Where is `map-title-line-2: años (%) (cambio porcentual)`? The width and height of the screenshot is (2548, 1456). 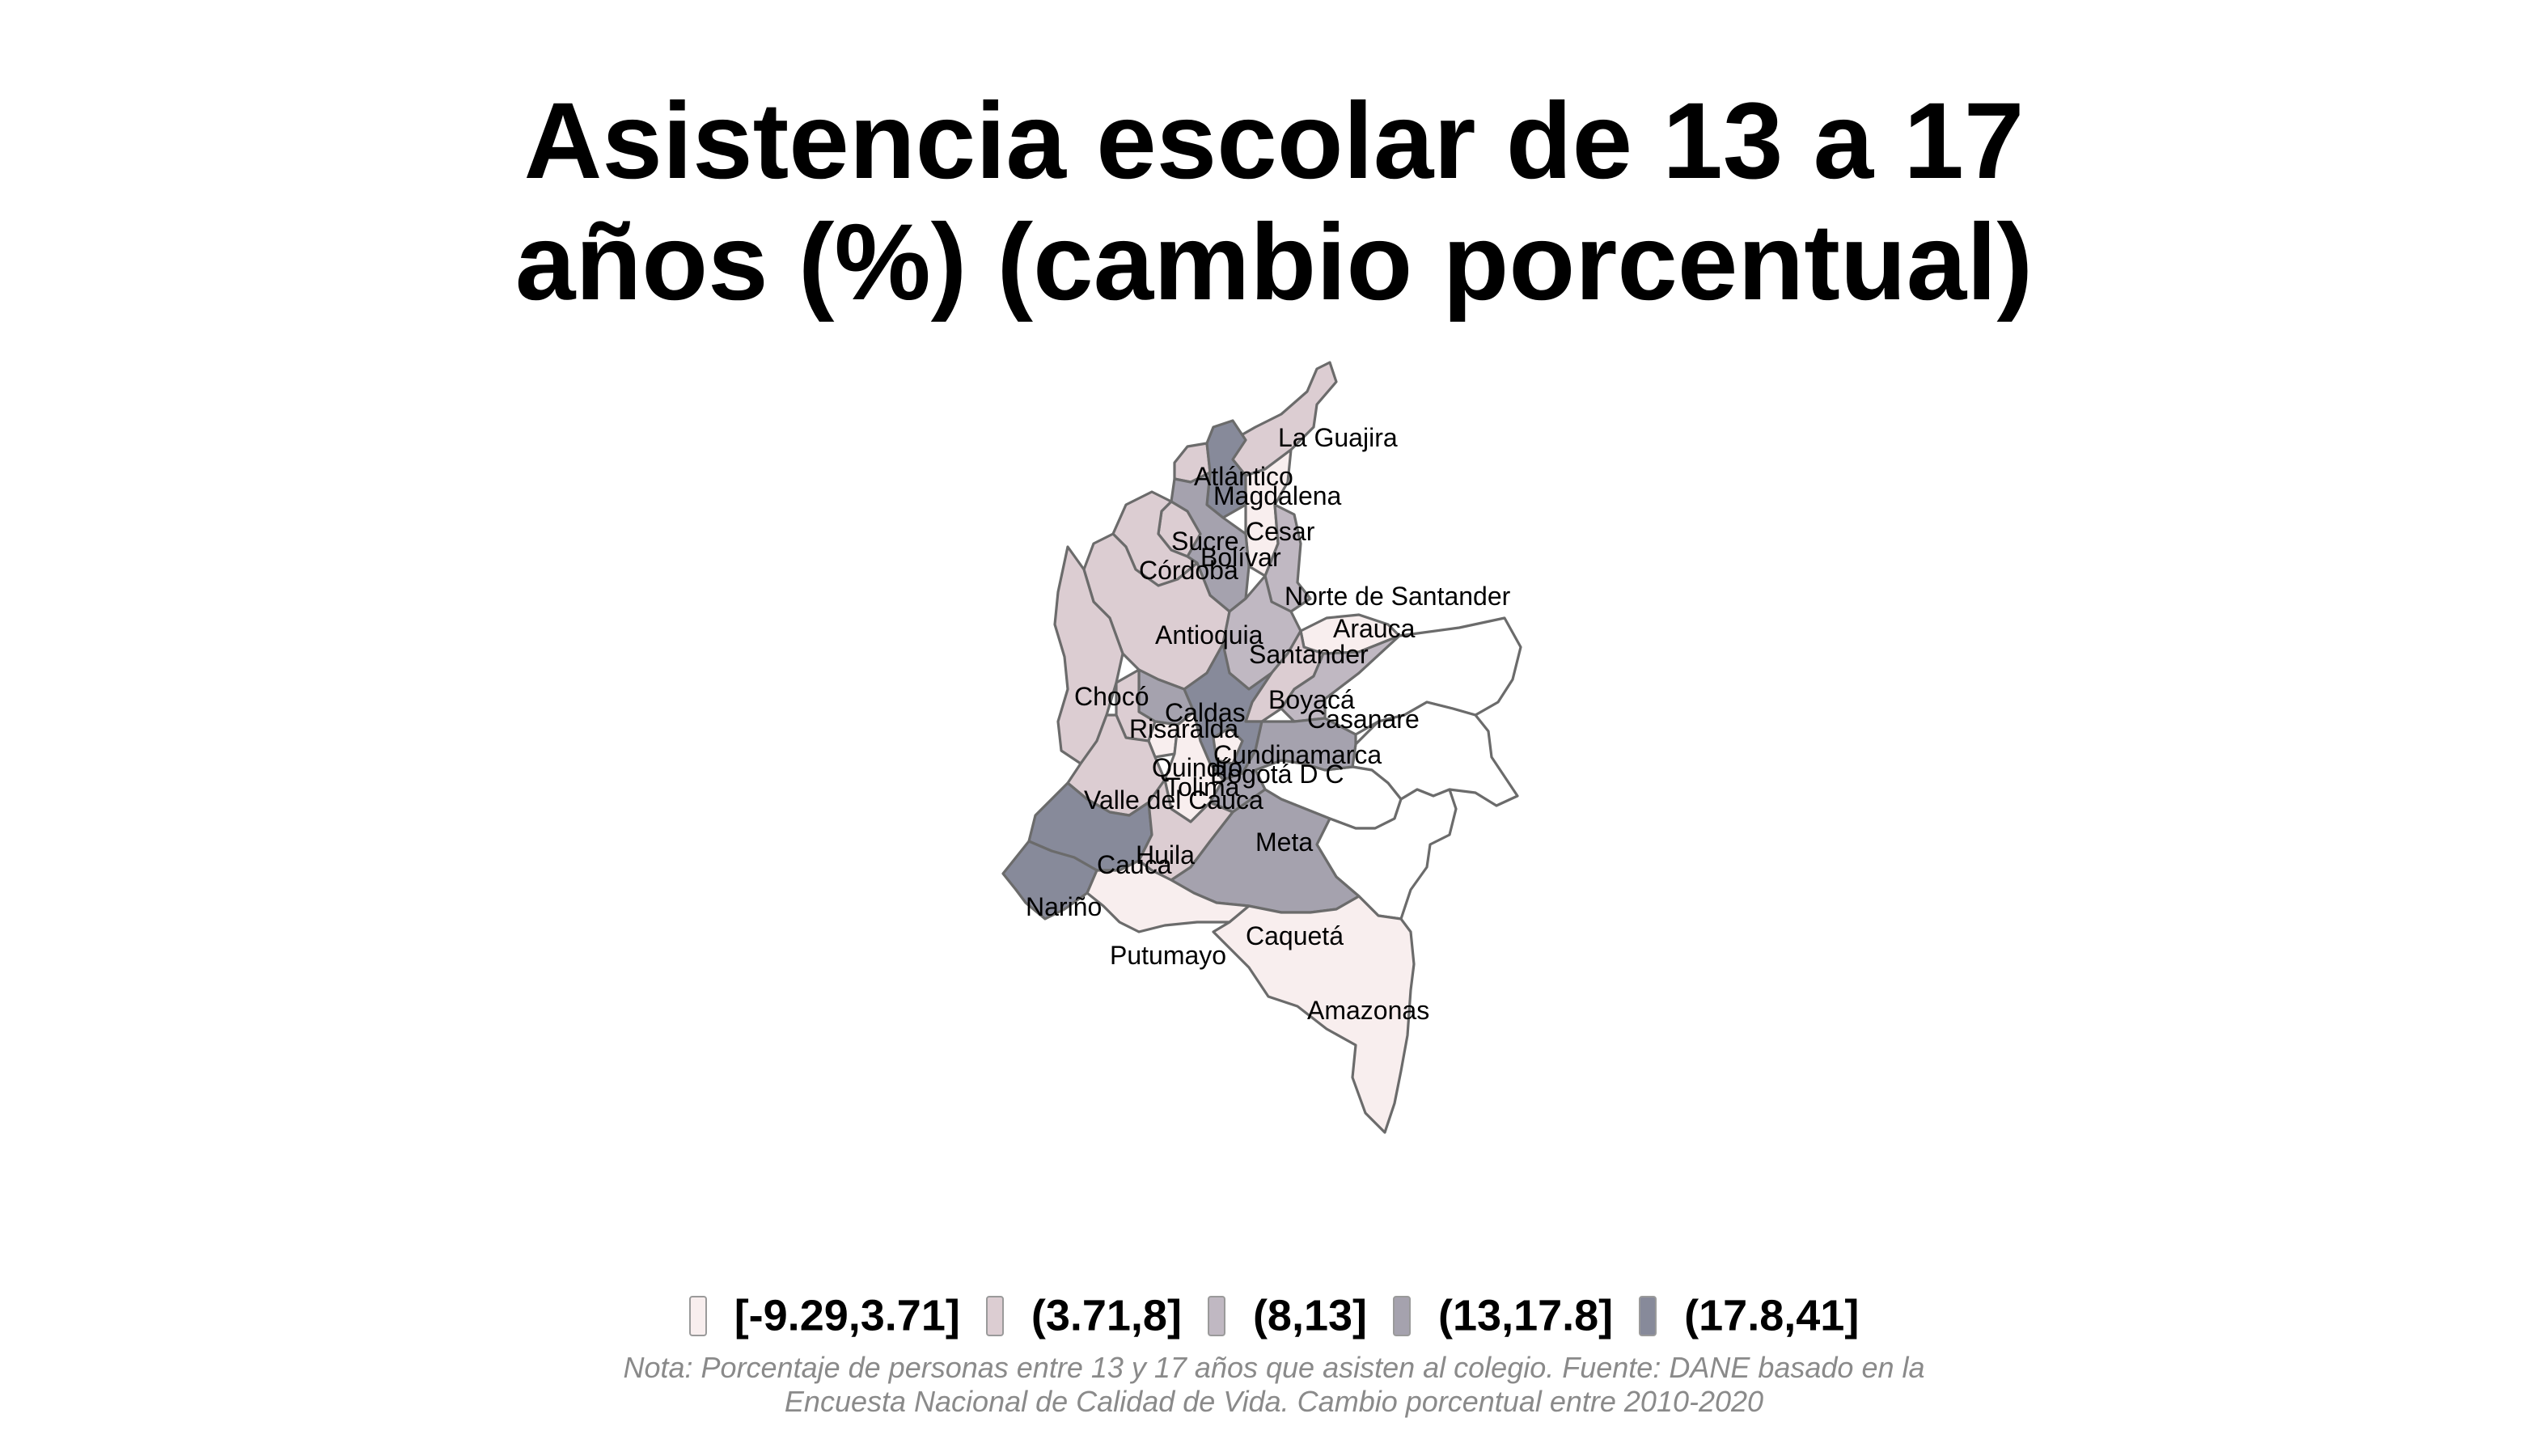
map-title-line-2: años (%) (cambio porcentual) is located at coordinates (1274, 262).